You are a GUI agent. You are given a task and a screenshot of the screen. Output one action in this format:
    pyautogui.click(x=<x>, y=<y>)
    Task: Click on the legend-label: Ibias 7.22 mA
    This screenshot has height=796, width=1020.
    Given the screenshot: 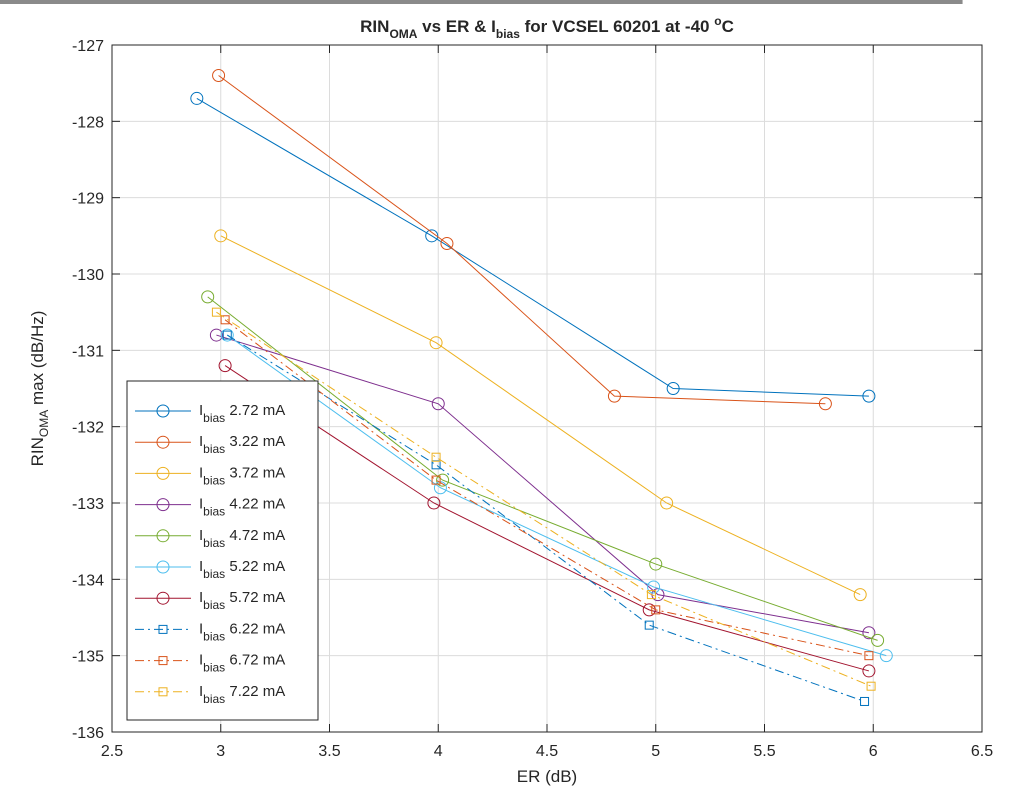 What is the action you would take?
    pyautogui.click(x=242, y=694)
    